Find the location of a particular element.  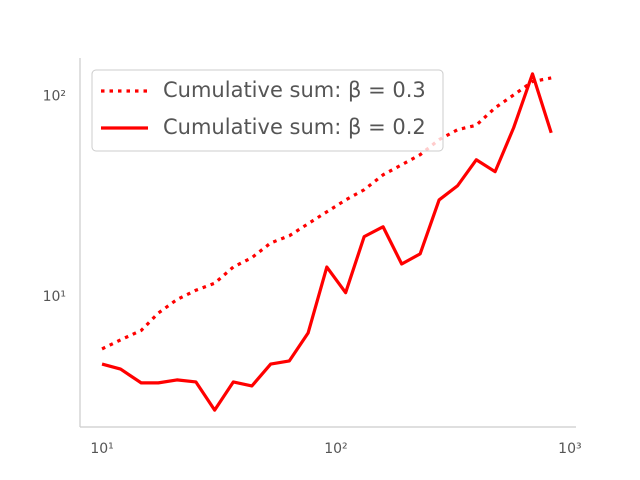

y-tick-label: 10¹ is located at coordinates (54, 297).